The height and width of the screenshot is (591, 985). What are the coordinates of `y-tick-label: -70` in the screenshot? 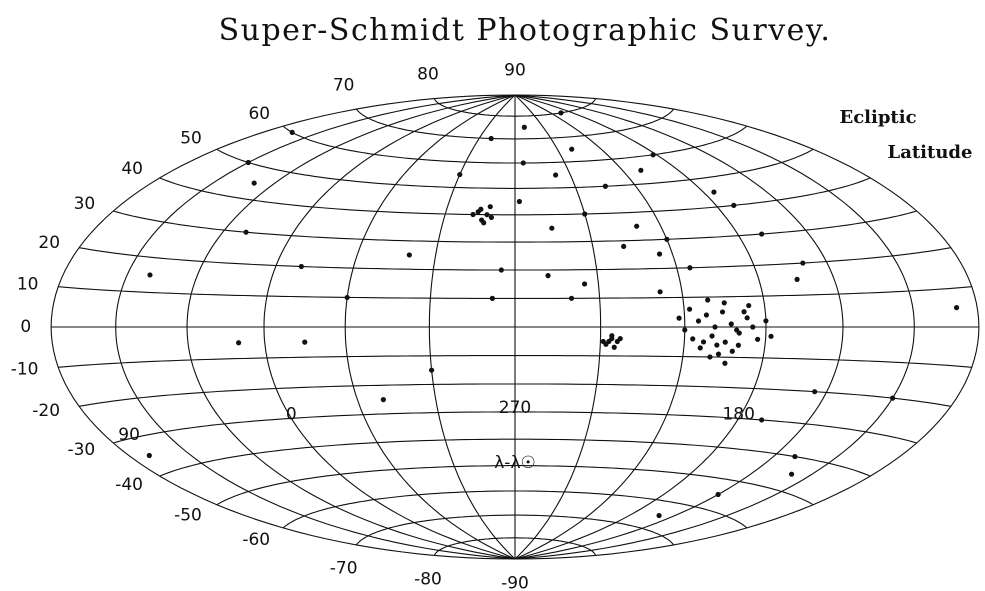 It's located at (344, 568).